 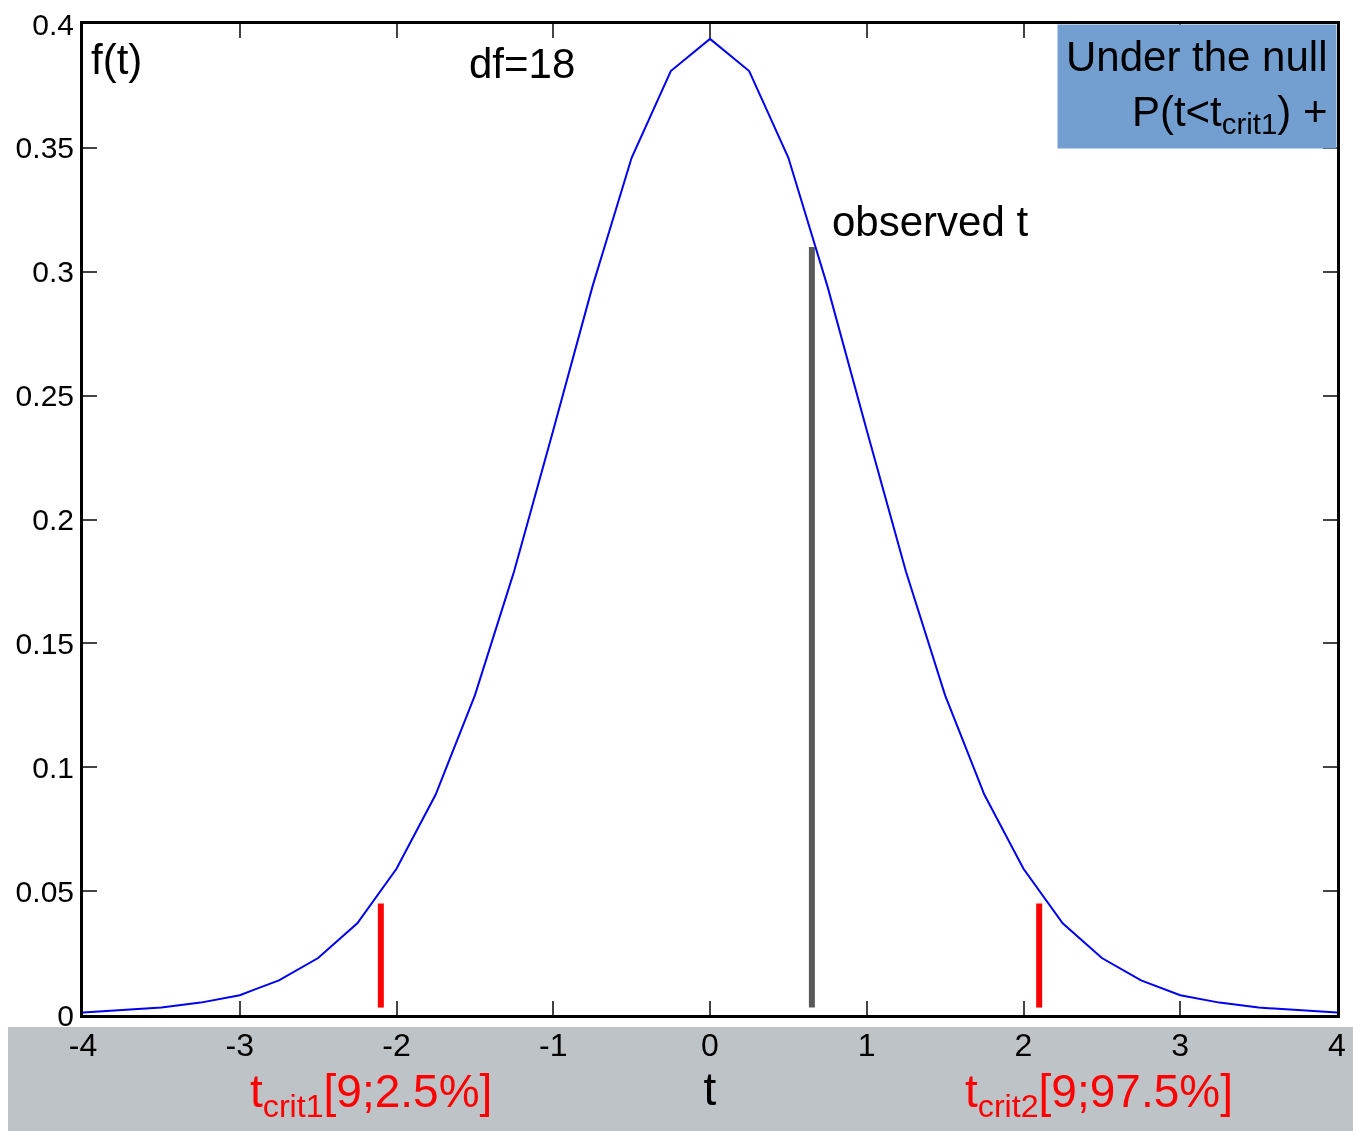 What do you see at coordinates (553, 1045) in the screenshot?
I see `x-tick-label: -1` at bounding box center [553, 1045].